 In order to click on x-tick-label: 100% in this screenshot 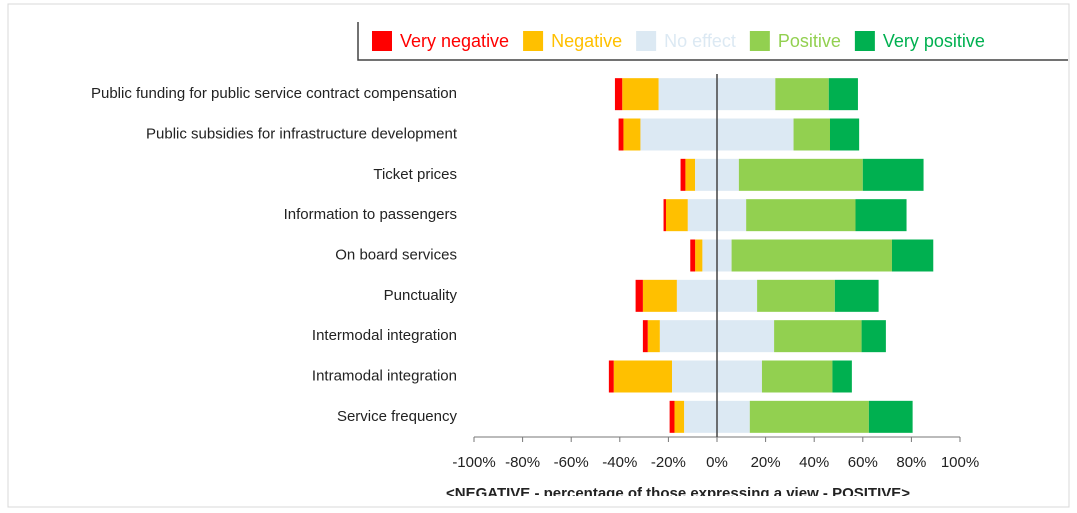, I will do `click(960, 462)`.